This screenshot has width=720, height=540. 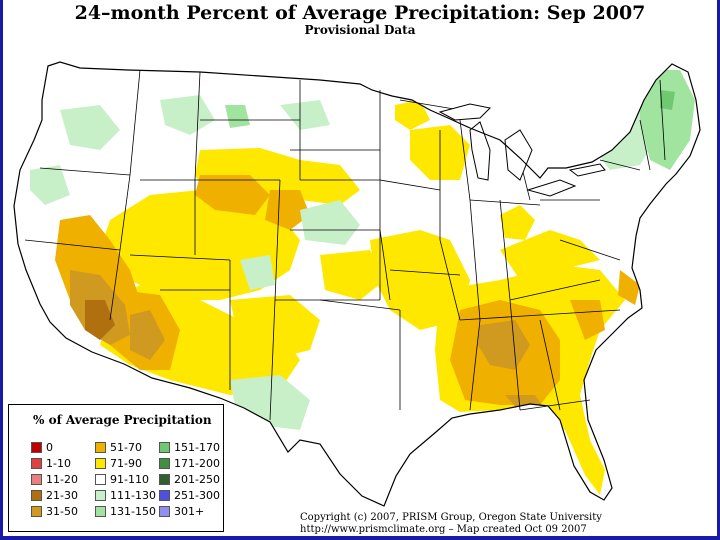 What do you see at coordinates (62, 479) in the screenshot?
I see `legend-label: 11-20` at bounding box center [62, 479].